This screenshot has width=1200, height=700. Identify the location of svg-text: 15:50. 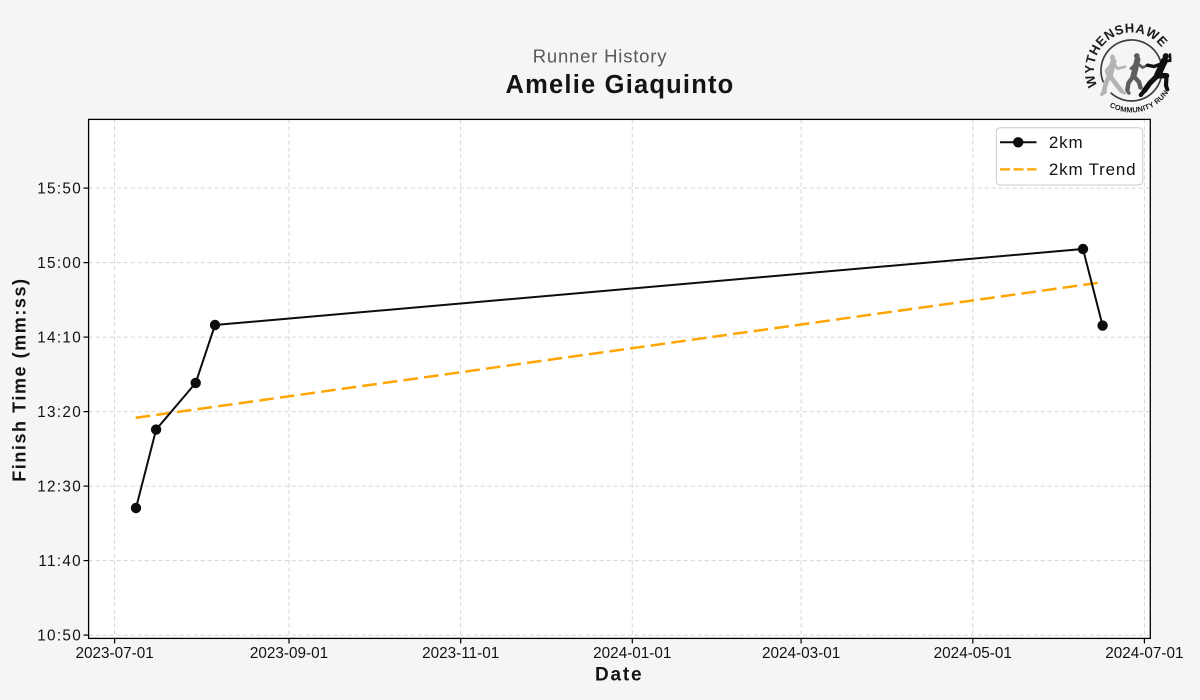
(59, 188).